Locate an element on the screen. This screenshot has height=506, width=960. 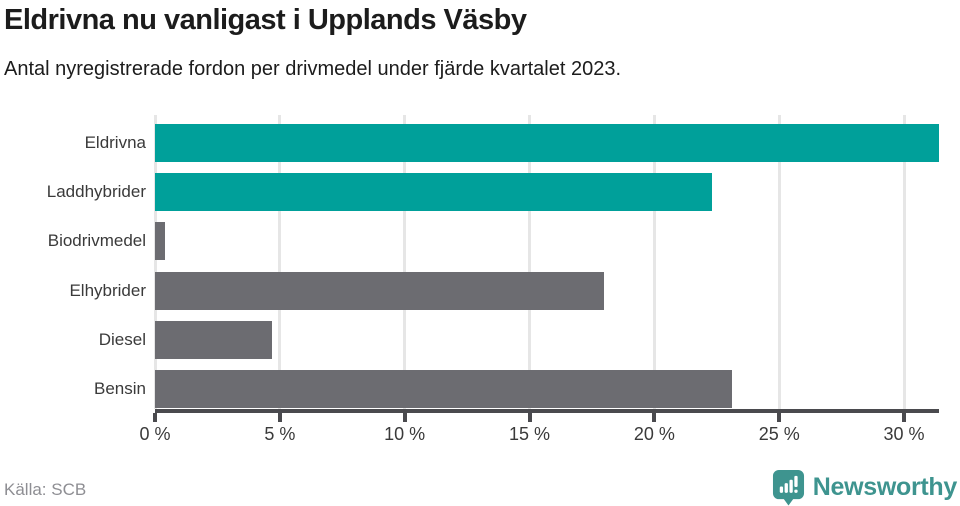
source-credit: Källa: SCB is located at coordinates (45, 489).